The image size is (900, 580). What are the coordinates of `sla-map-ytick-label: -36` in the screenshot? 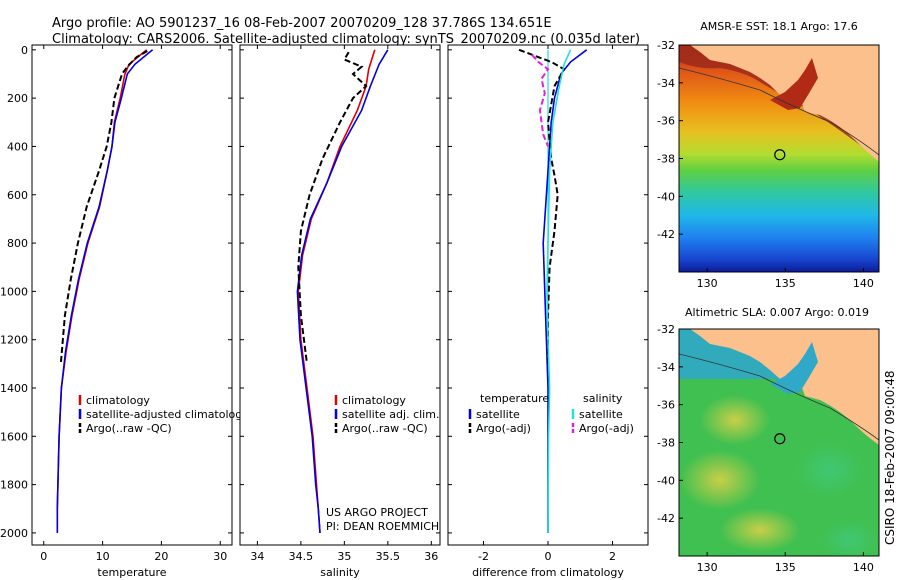 It's located at (666, 405).